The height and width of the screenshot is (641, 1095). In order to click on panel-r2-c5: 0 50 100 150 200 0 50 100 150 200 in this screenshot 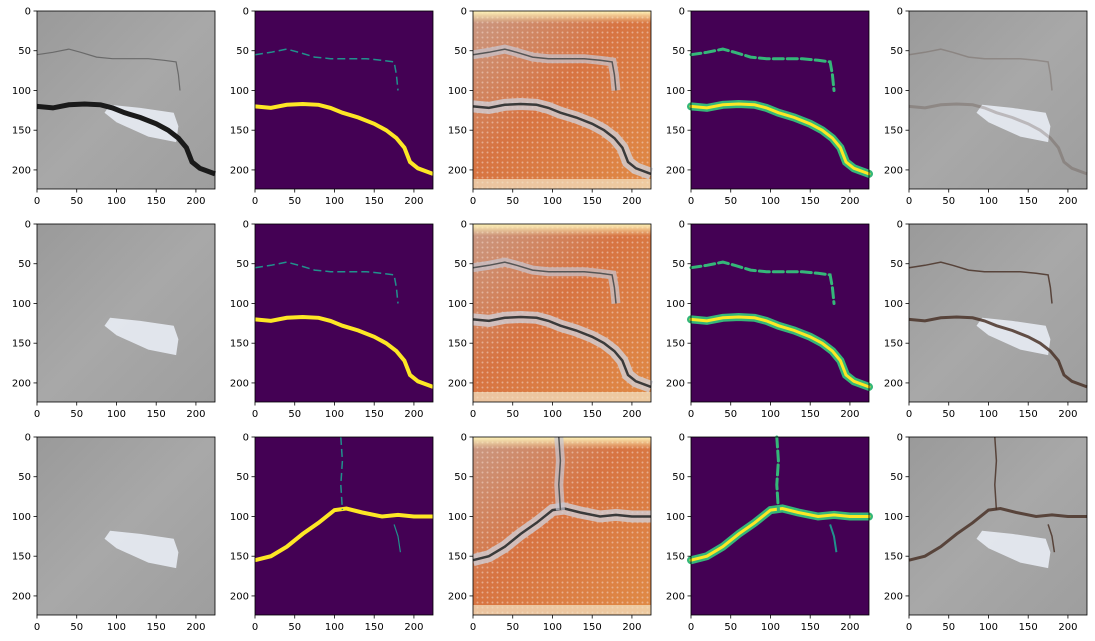, I will do `click(986, 320)`.